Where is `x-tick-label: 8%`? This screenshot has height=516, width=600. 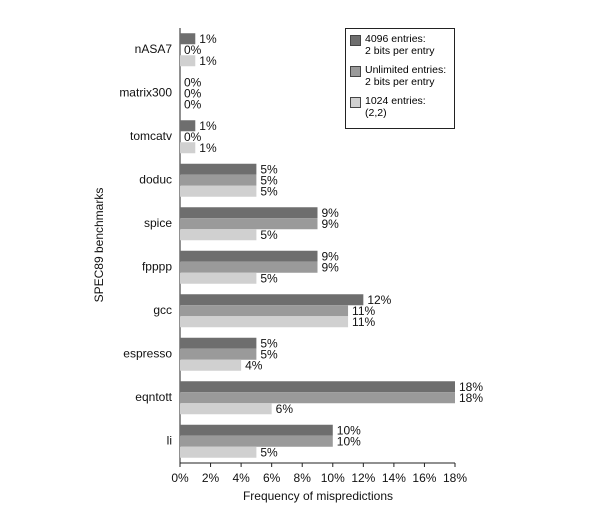 x-tick-label: 8% is located at coordinates (303, 478).